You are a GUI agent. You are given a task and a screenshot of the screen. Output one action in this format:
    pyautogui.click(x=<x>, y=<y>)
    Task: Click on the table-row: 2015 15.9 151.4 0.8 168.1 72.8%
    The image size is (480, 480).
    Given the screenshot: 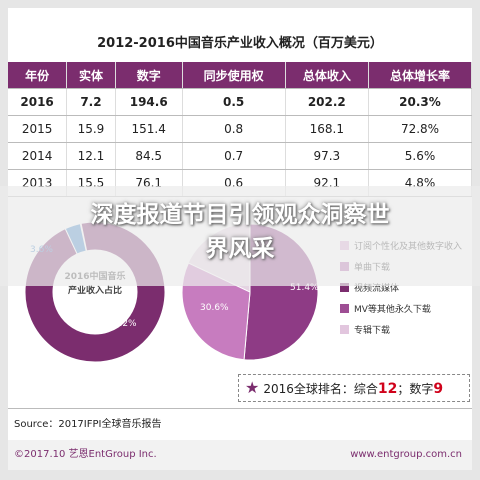 What is the action you would take?
    pyautogui.click(x=240, y=129)
    